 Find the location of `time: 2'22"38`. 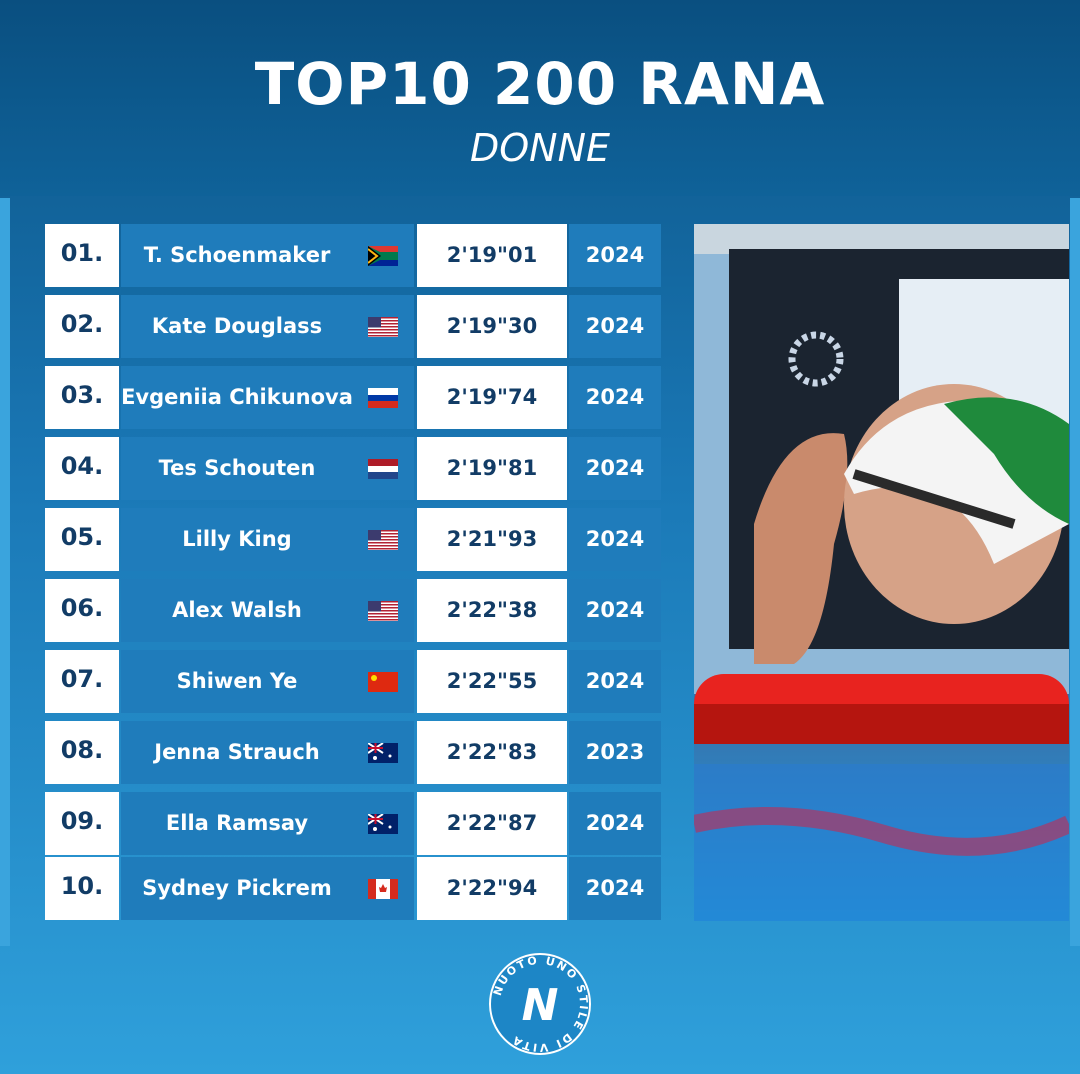

time: 2'22"38 is located at coordinates (492, 610).